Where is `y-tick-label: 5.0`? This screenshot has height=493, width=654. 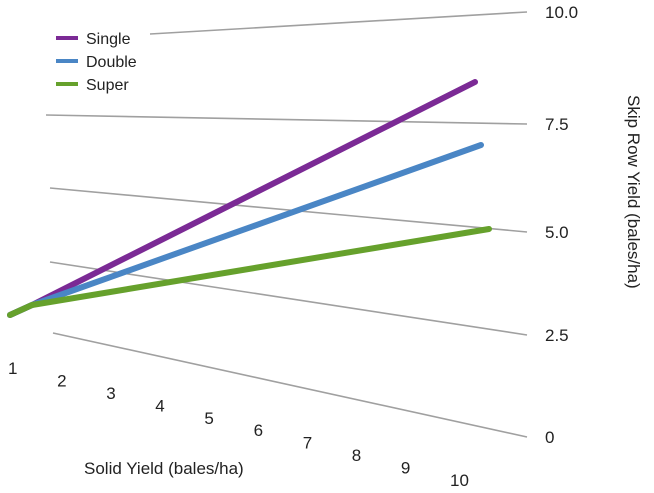 y-tick-label: 5.0 is located at coordinates (557, 232).